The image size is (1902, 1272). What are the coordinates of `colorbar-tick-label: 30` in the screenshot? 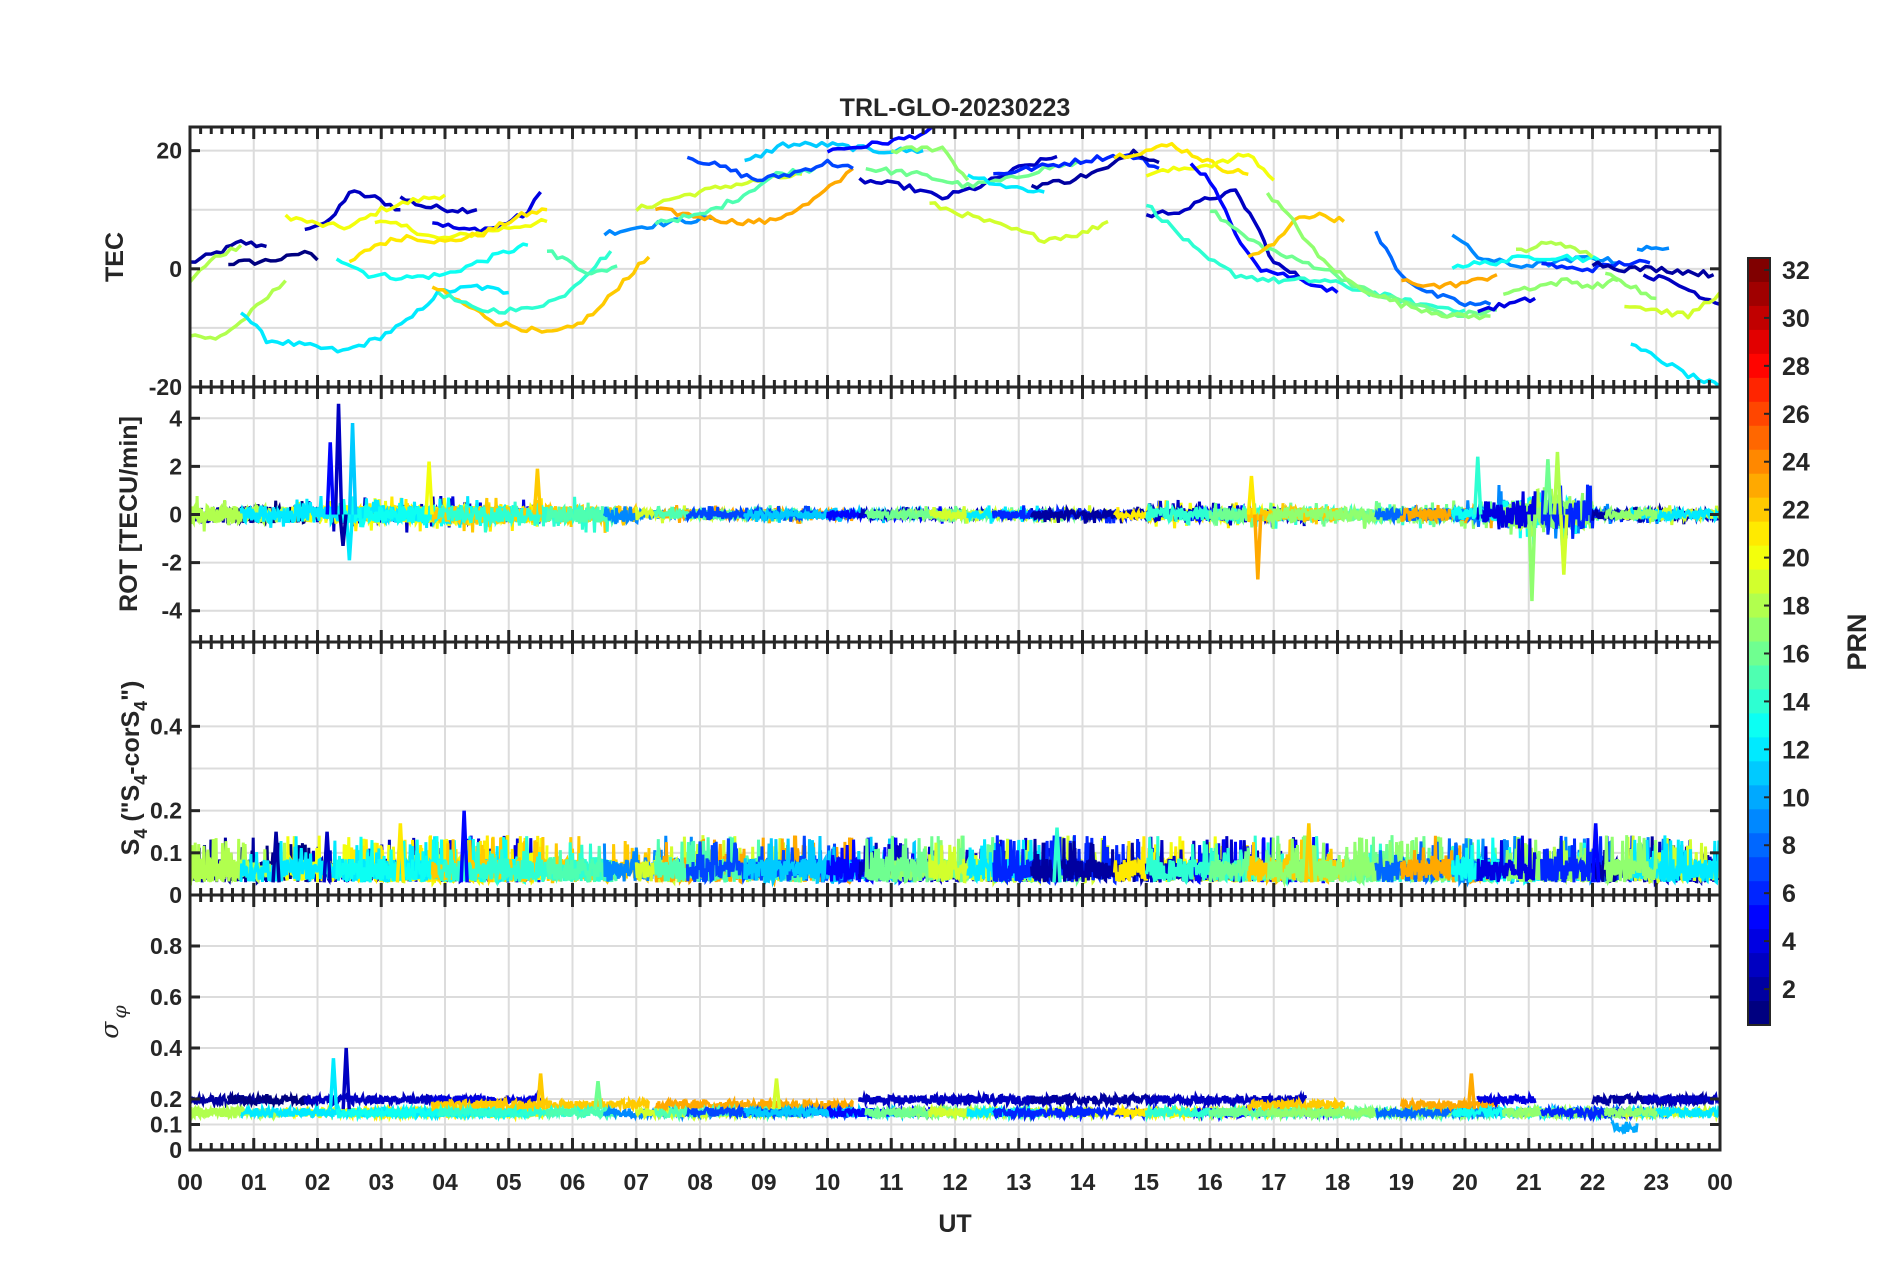 It's located at (1796, 319).